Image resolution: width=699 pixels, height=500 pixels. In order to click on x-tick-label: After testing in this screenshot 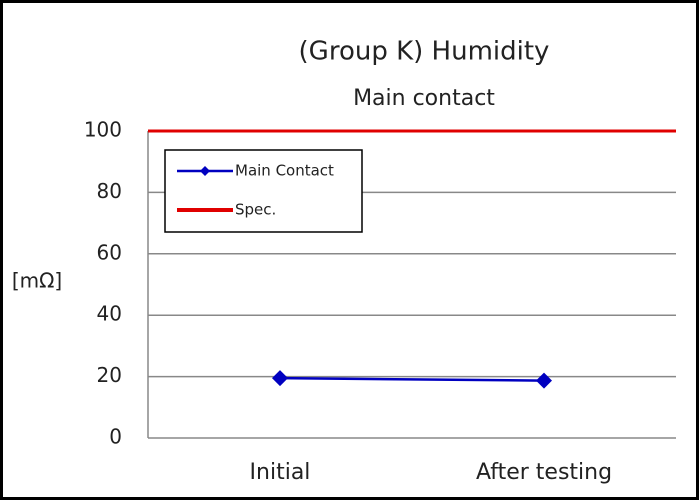, I will do `click(544, 472)`.